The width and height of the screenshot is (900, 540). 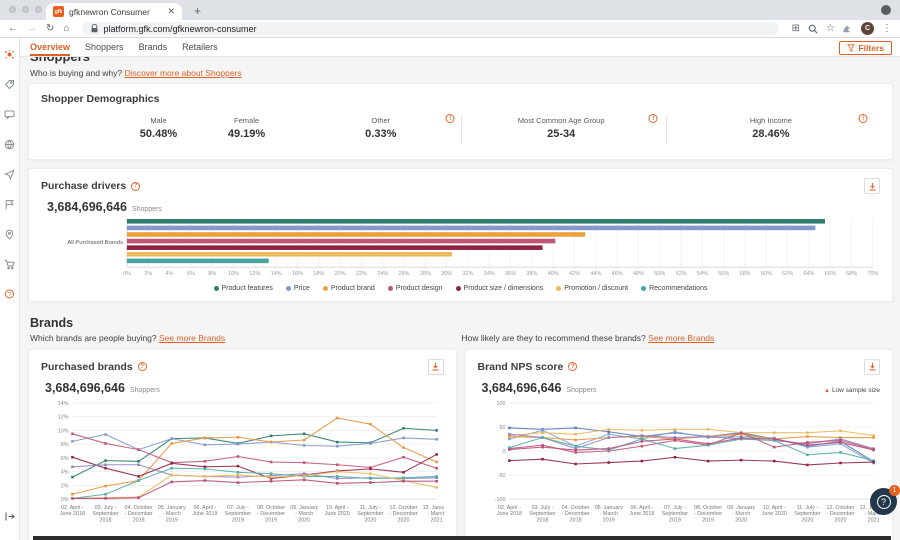 What do you see at coordinates (430, 28) in the screenshot?
I see `address-bar: platform.gfk.com/gfknewron-consumer` at bounding box center [430, 28].